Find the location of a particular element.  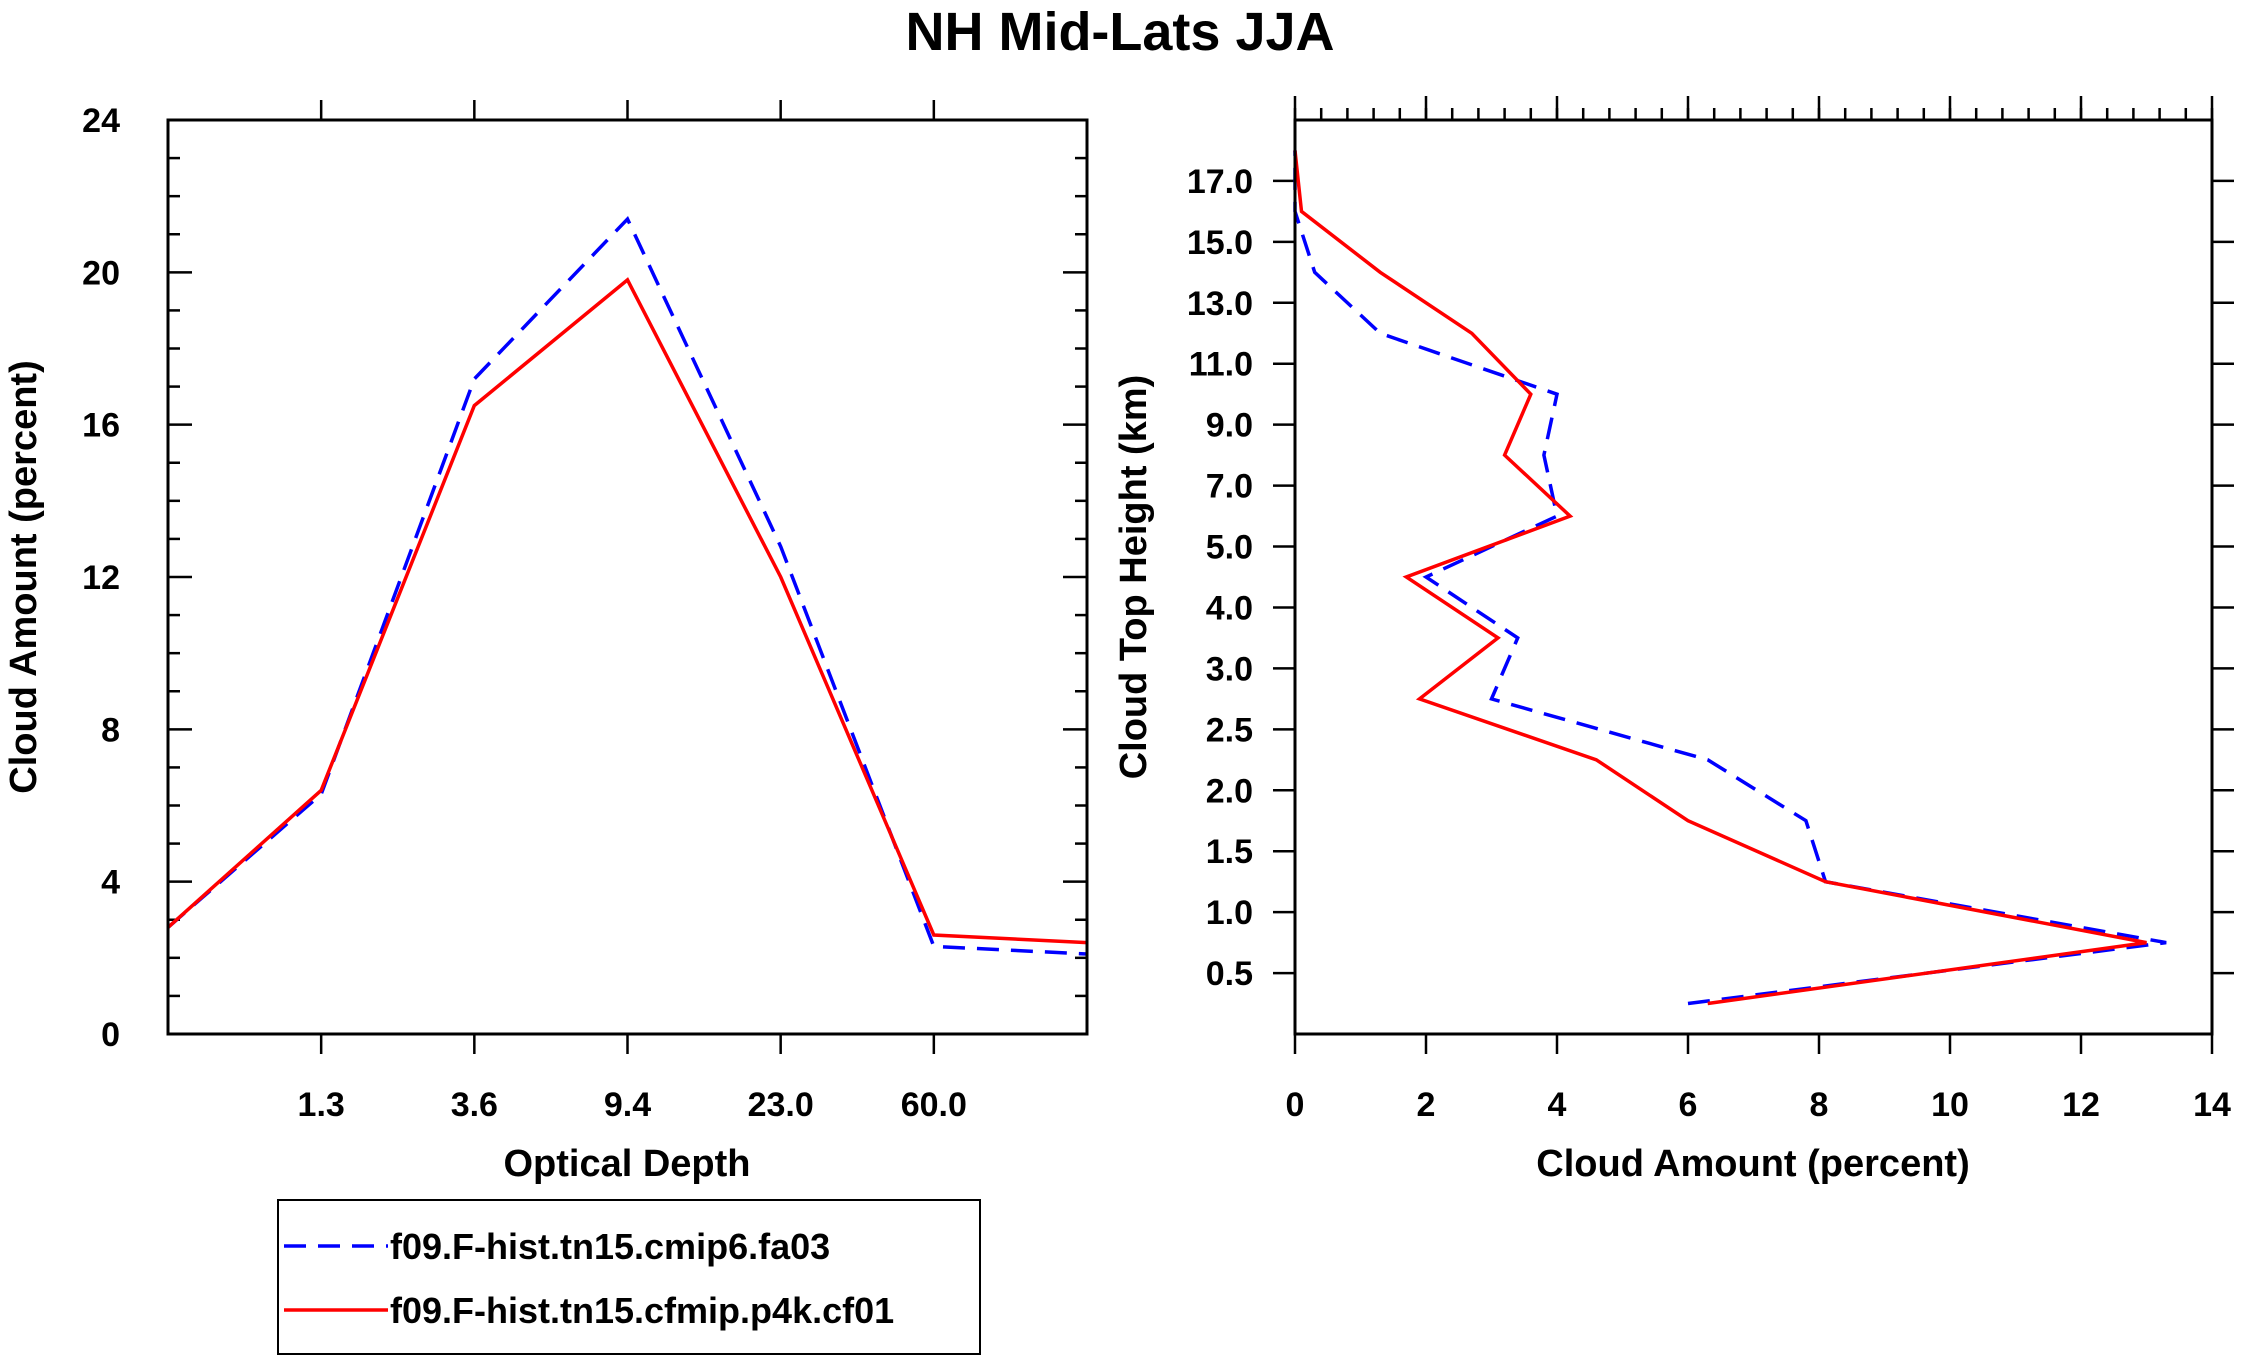

left-y-tick-label: 0 is located at coordinates (110, 1035).